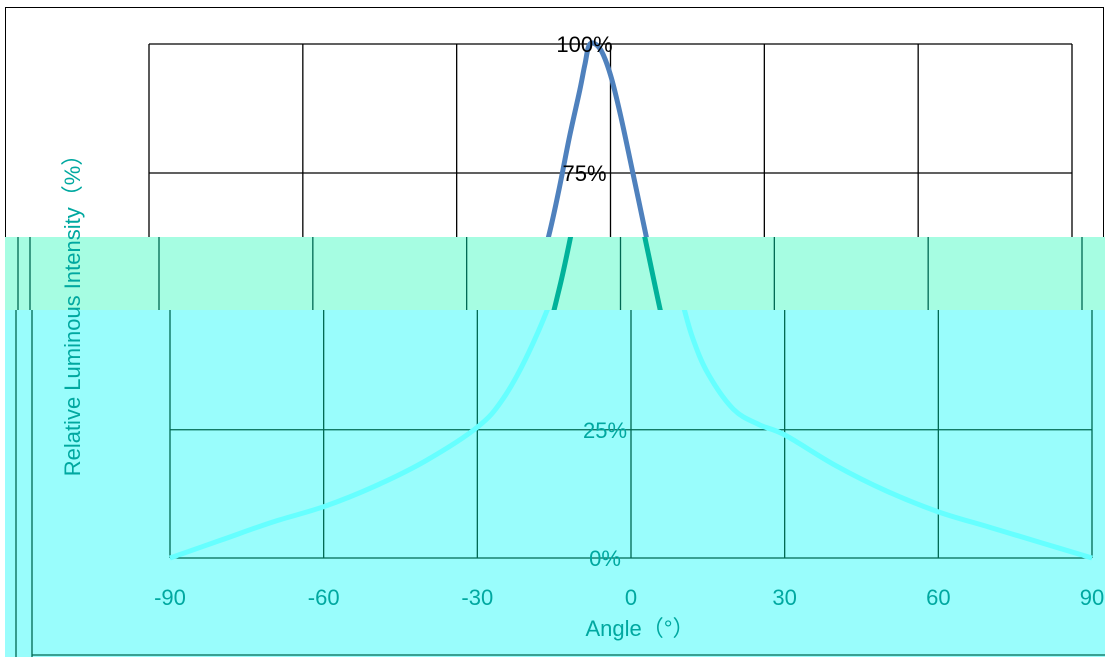  I want to click on x-tick-label: 60, so click(938, 597).